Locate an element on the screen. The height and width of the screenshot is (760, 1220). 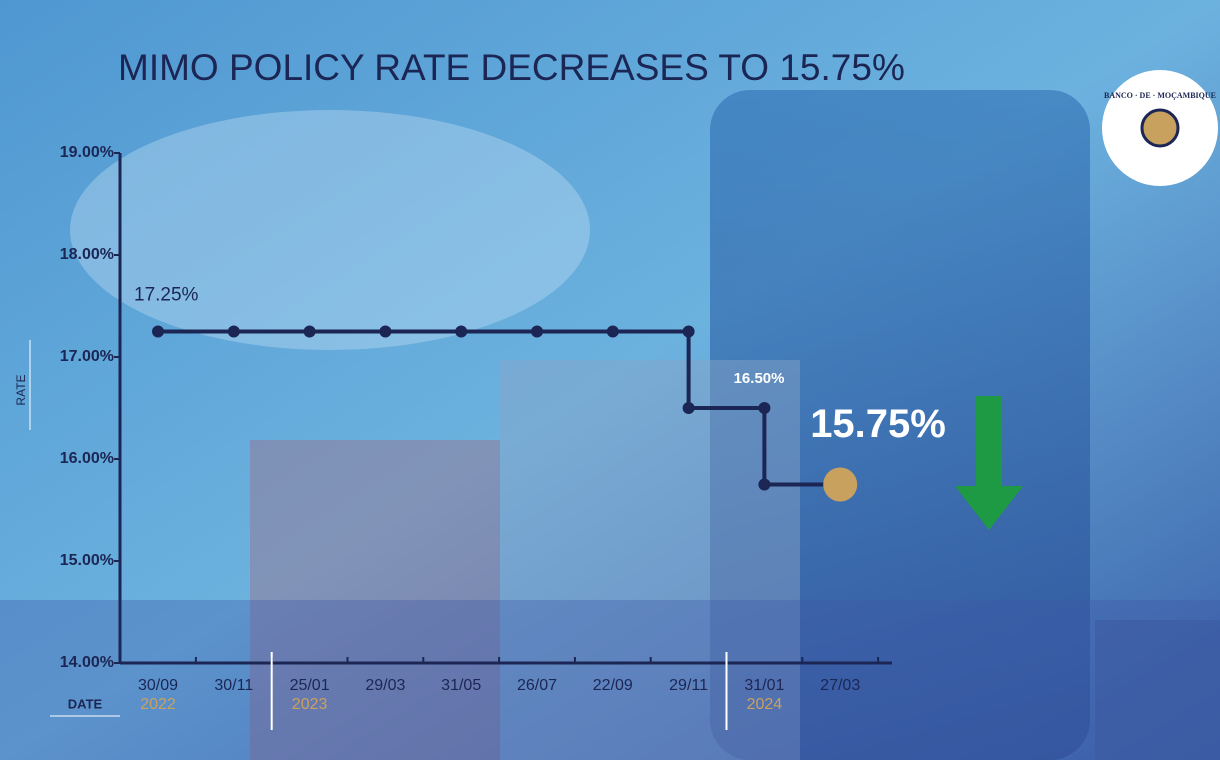
x-tick-label: 27/03 is located at coordinates (840, 685).